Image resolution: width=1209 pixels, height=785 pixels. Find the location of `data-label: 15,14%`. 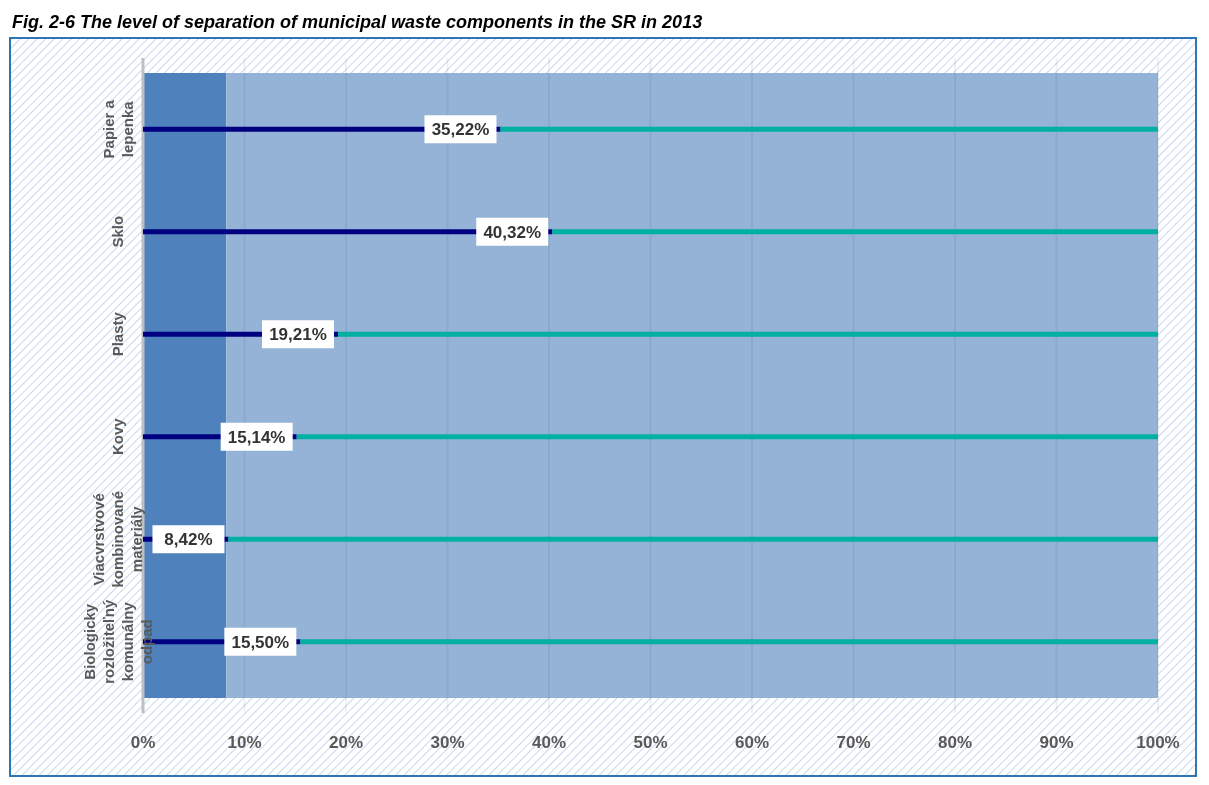

data-label: 15,14% is located at coordinates (256, 437).